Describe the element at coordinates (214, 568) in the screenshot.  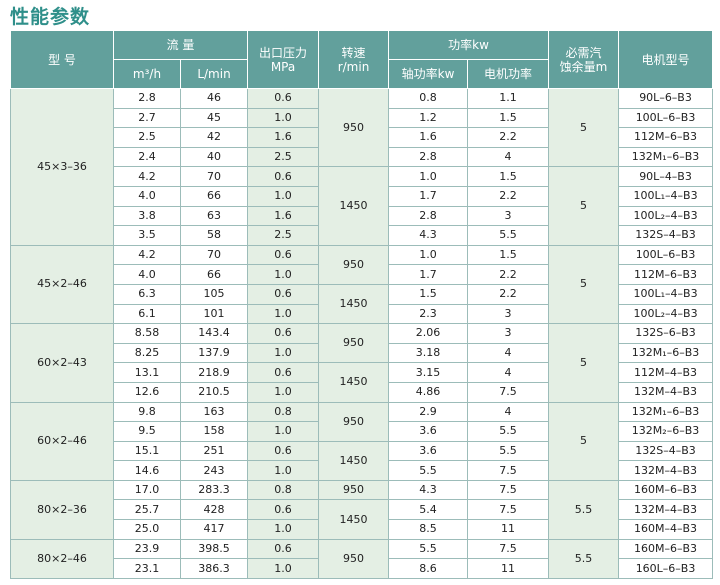
I see `table-cell: 386.3` at that location.